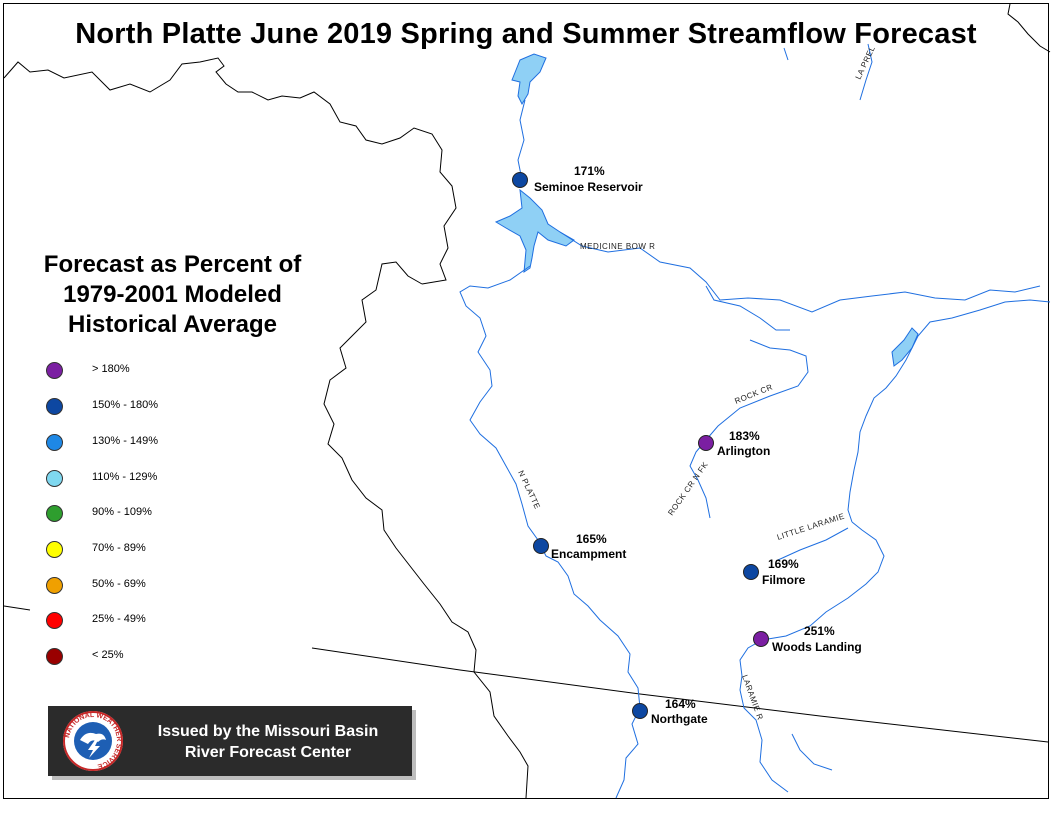 This screenshot has height=816, width=1056. I want to click on boundary-west, so click(426, 530).